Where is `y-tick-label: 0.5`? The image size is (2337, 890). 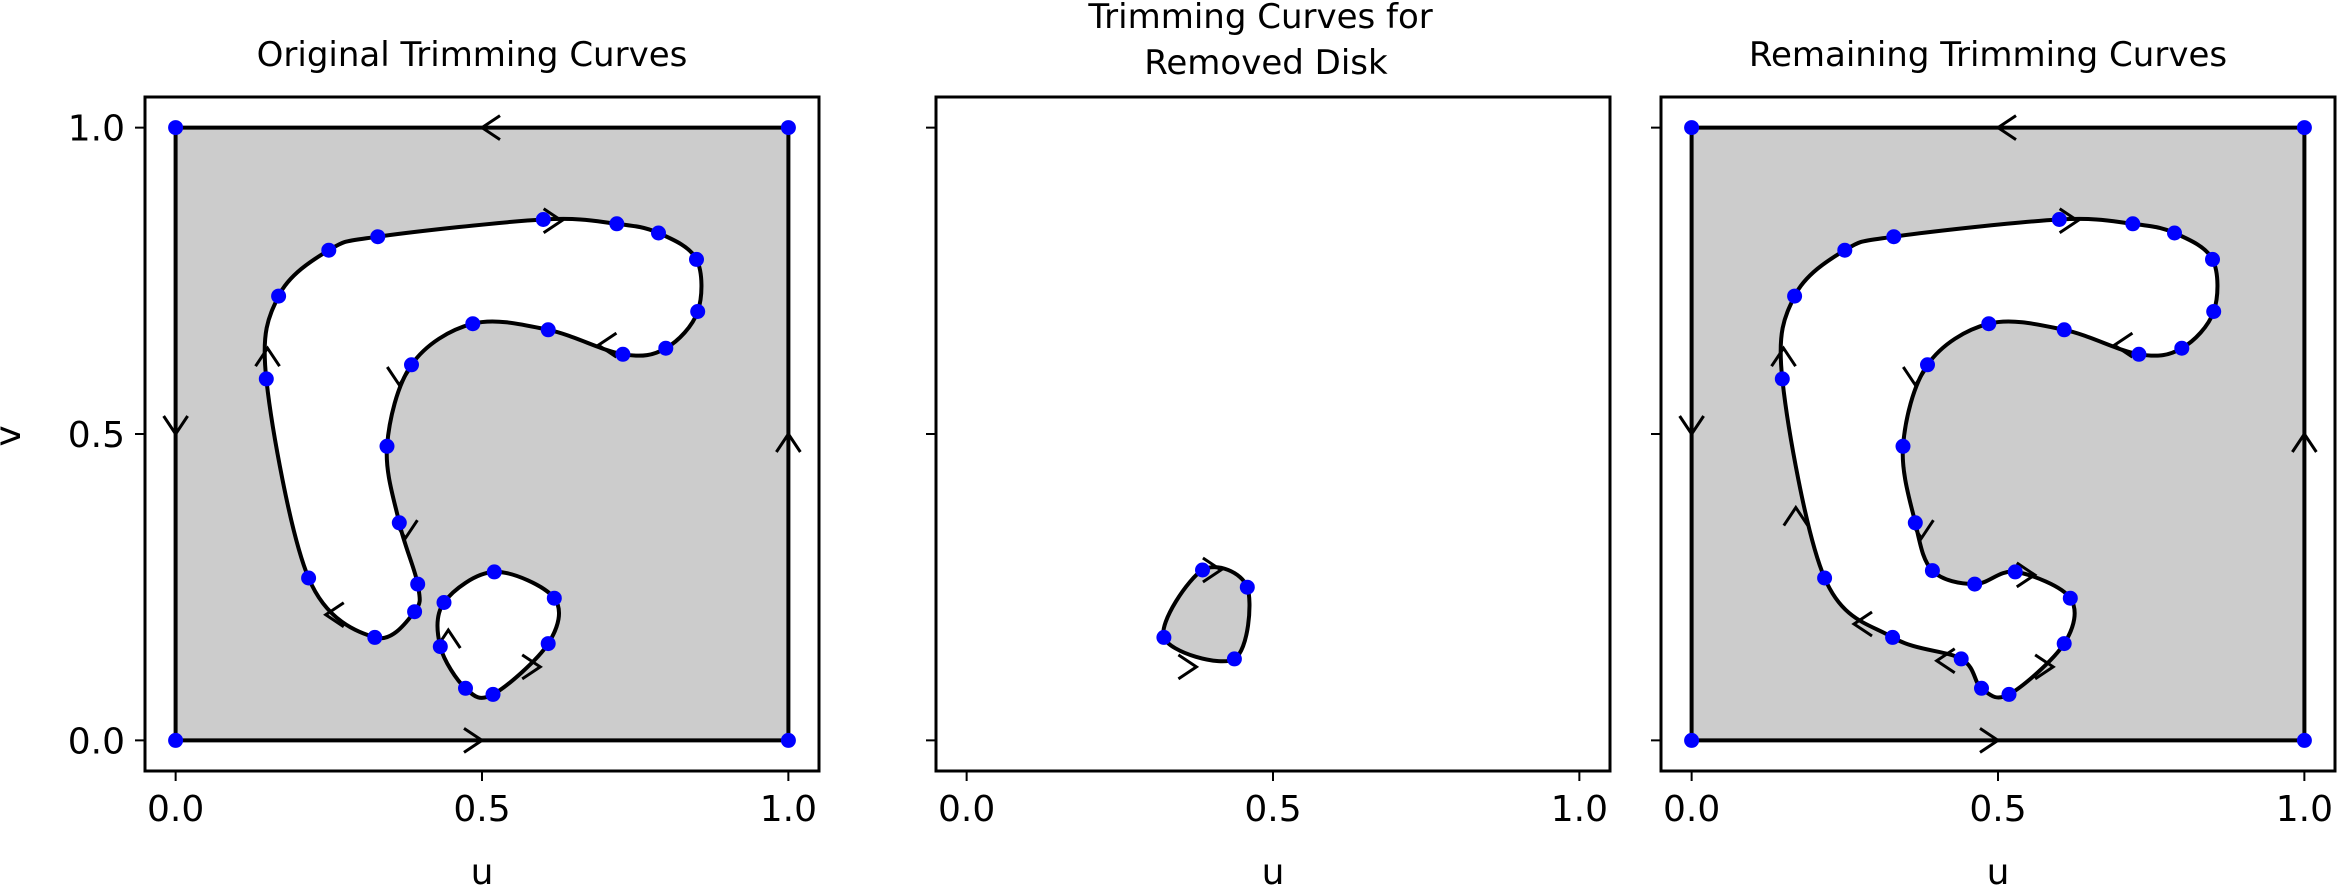
y-tick-label: 0.5 is located at coordinates (96, 435).